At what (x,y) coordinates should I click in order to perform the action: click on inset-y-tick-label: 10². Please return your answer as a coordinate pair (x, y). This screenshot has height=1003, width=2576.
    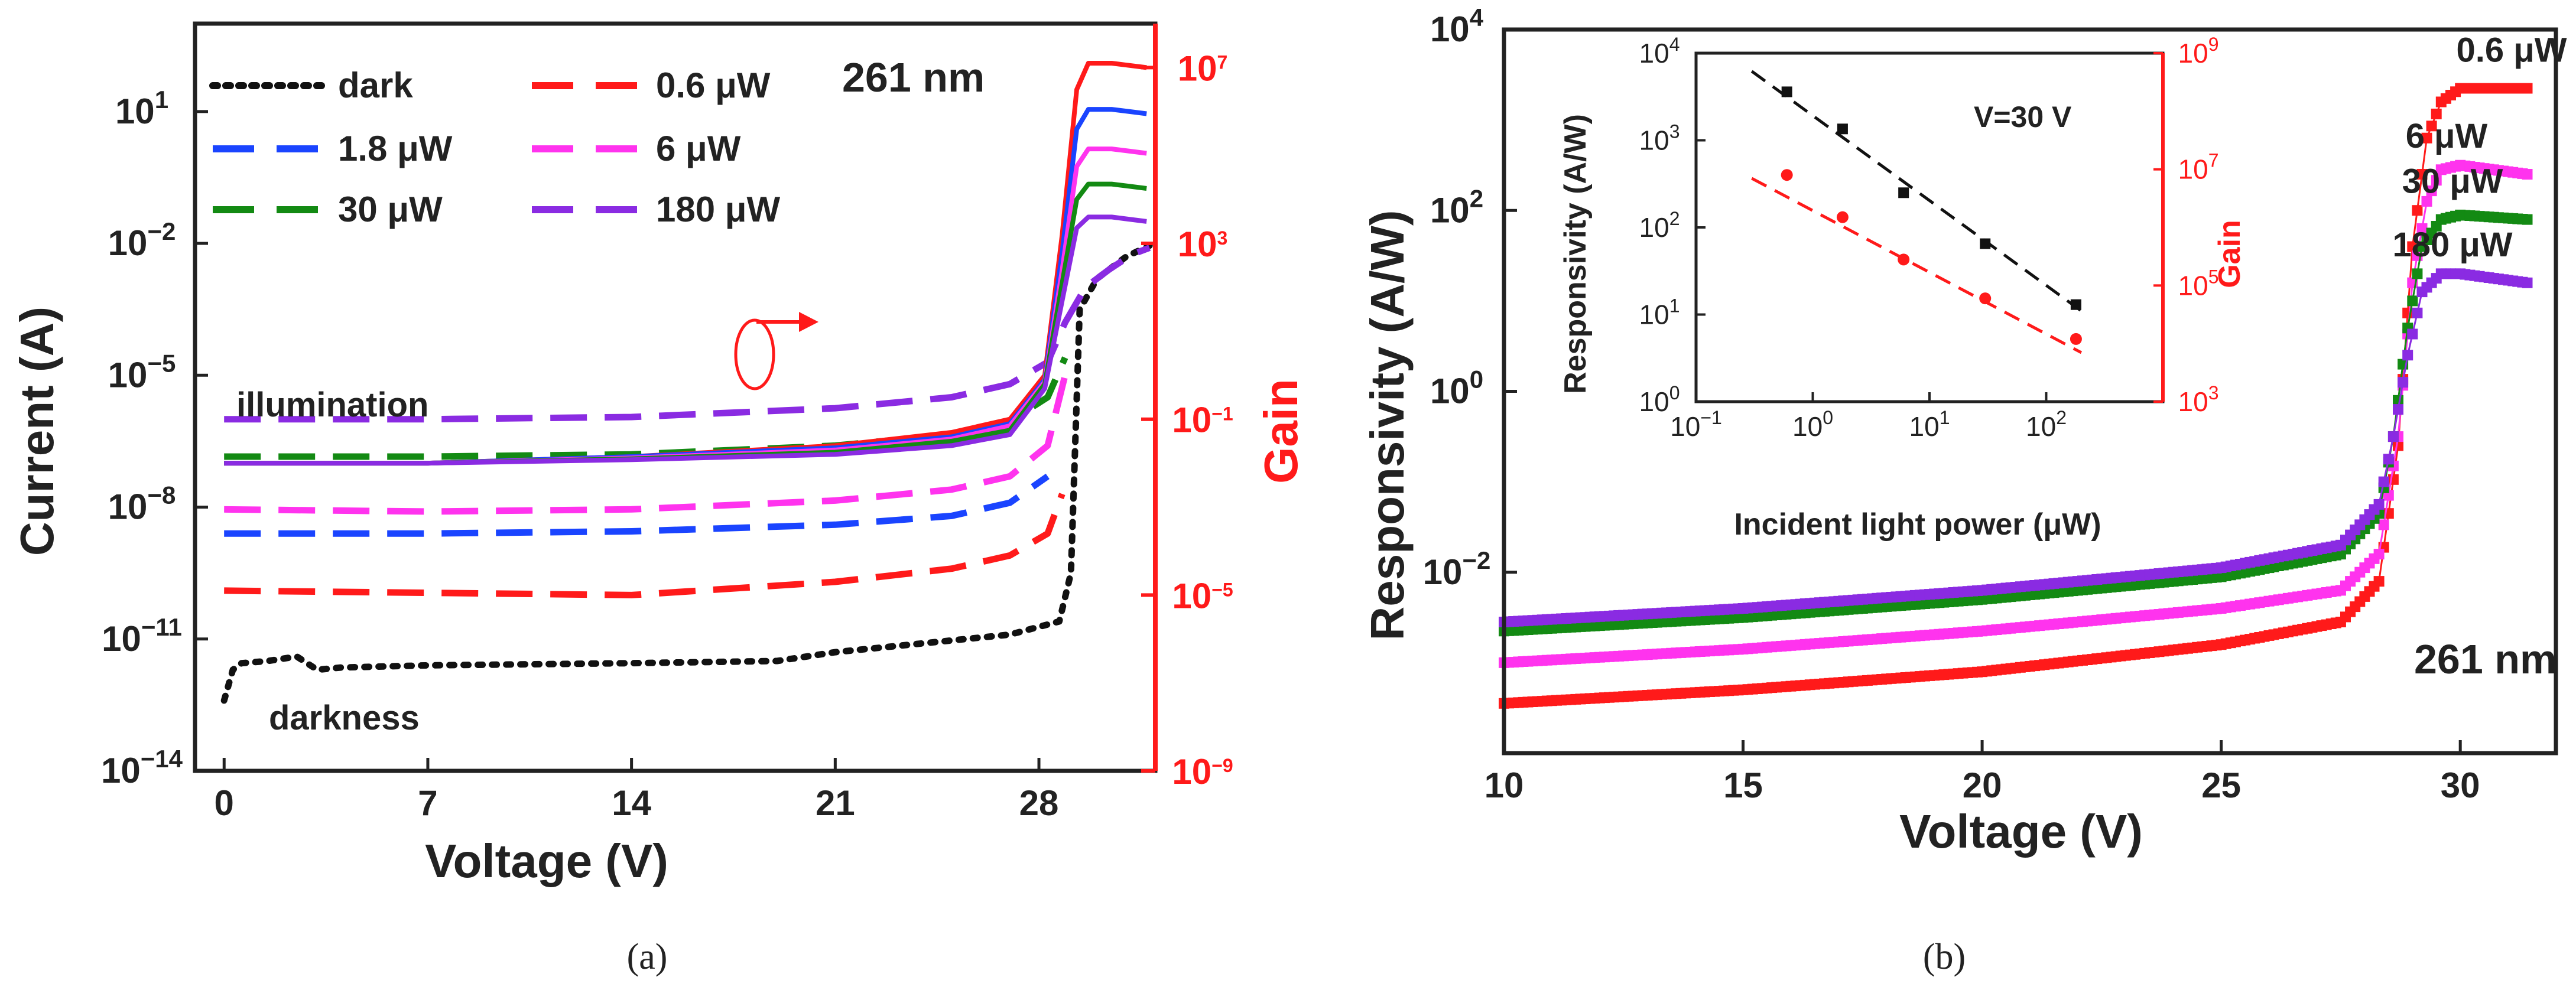
    Looking at the image, I should click on (1659, 225).